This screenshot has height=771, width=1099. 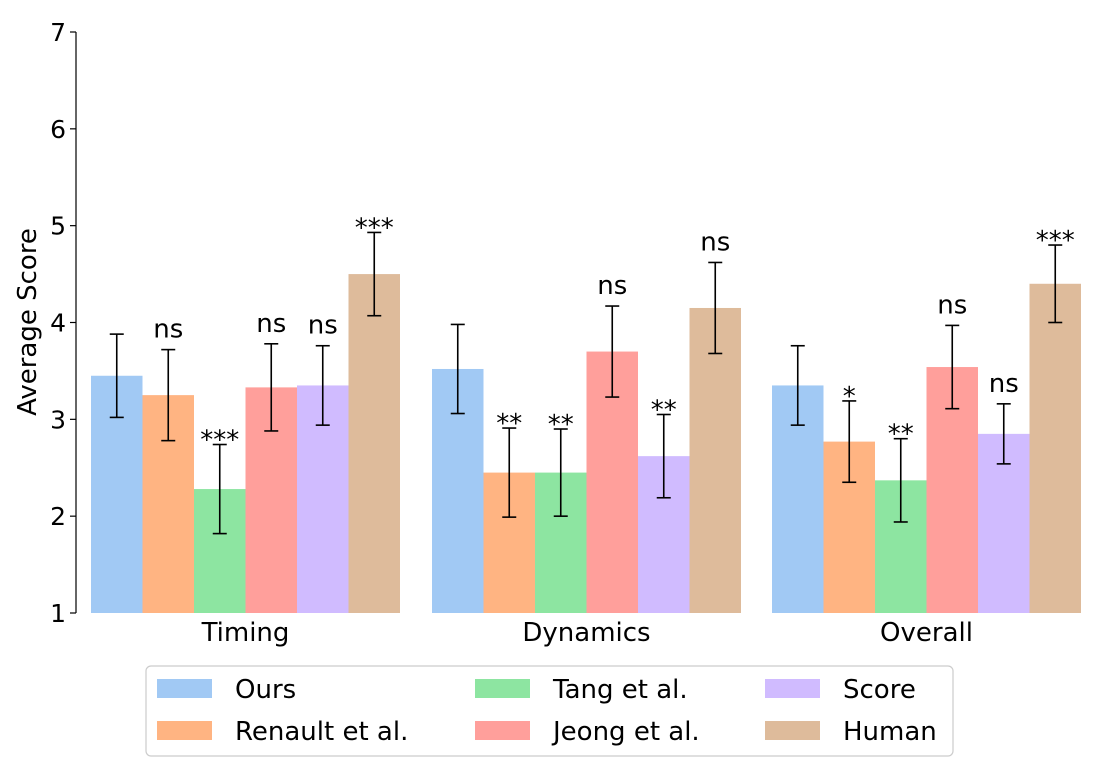 What do you see at coordinates (374, 443) in the screenshot?
I see `bar-human-timing` at bounding box center [374, 443].